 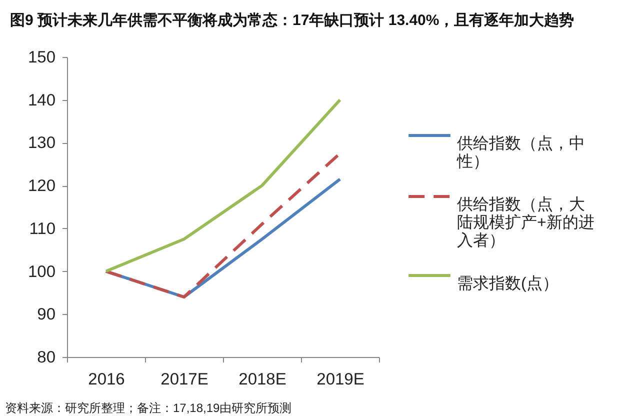 What do you see at coordinates (520, 152) in the screenshot?
I see `legend-label: 供给指数（点，中性）` at bounding box center [520, 152].